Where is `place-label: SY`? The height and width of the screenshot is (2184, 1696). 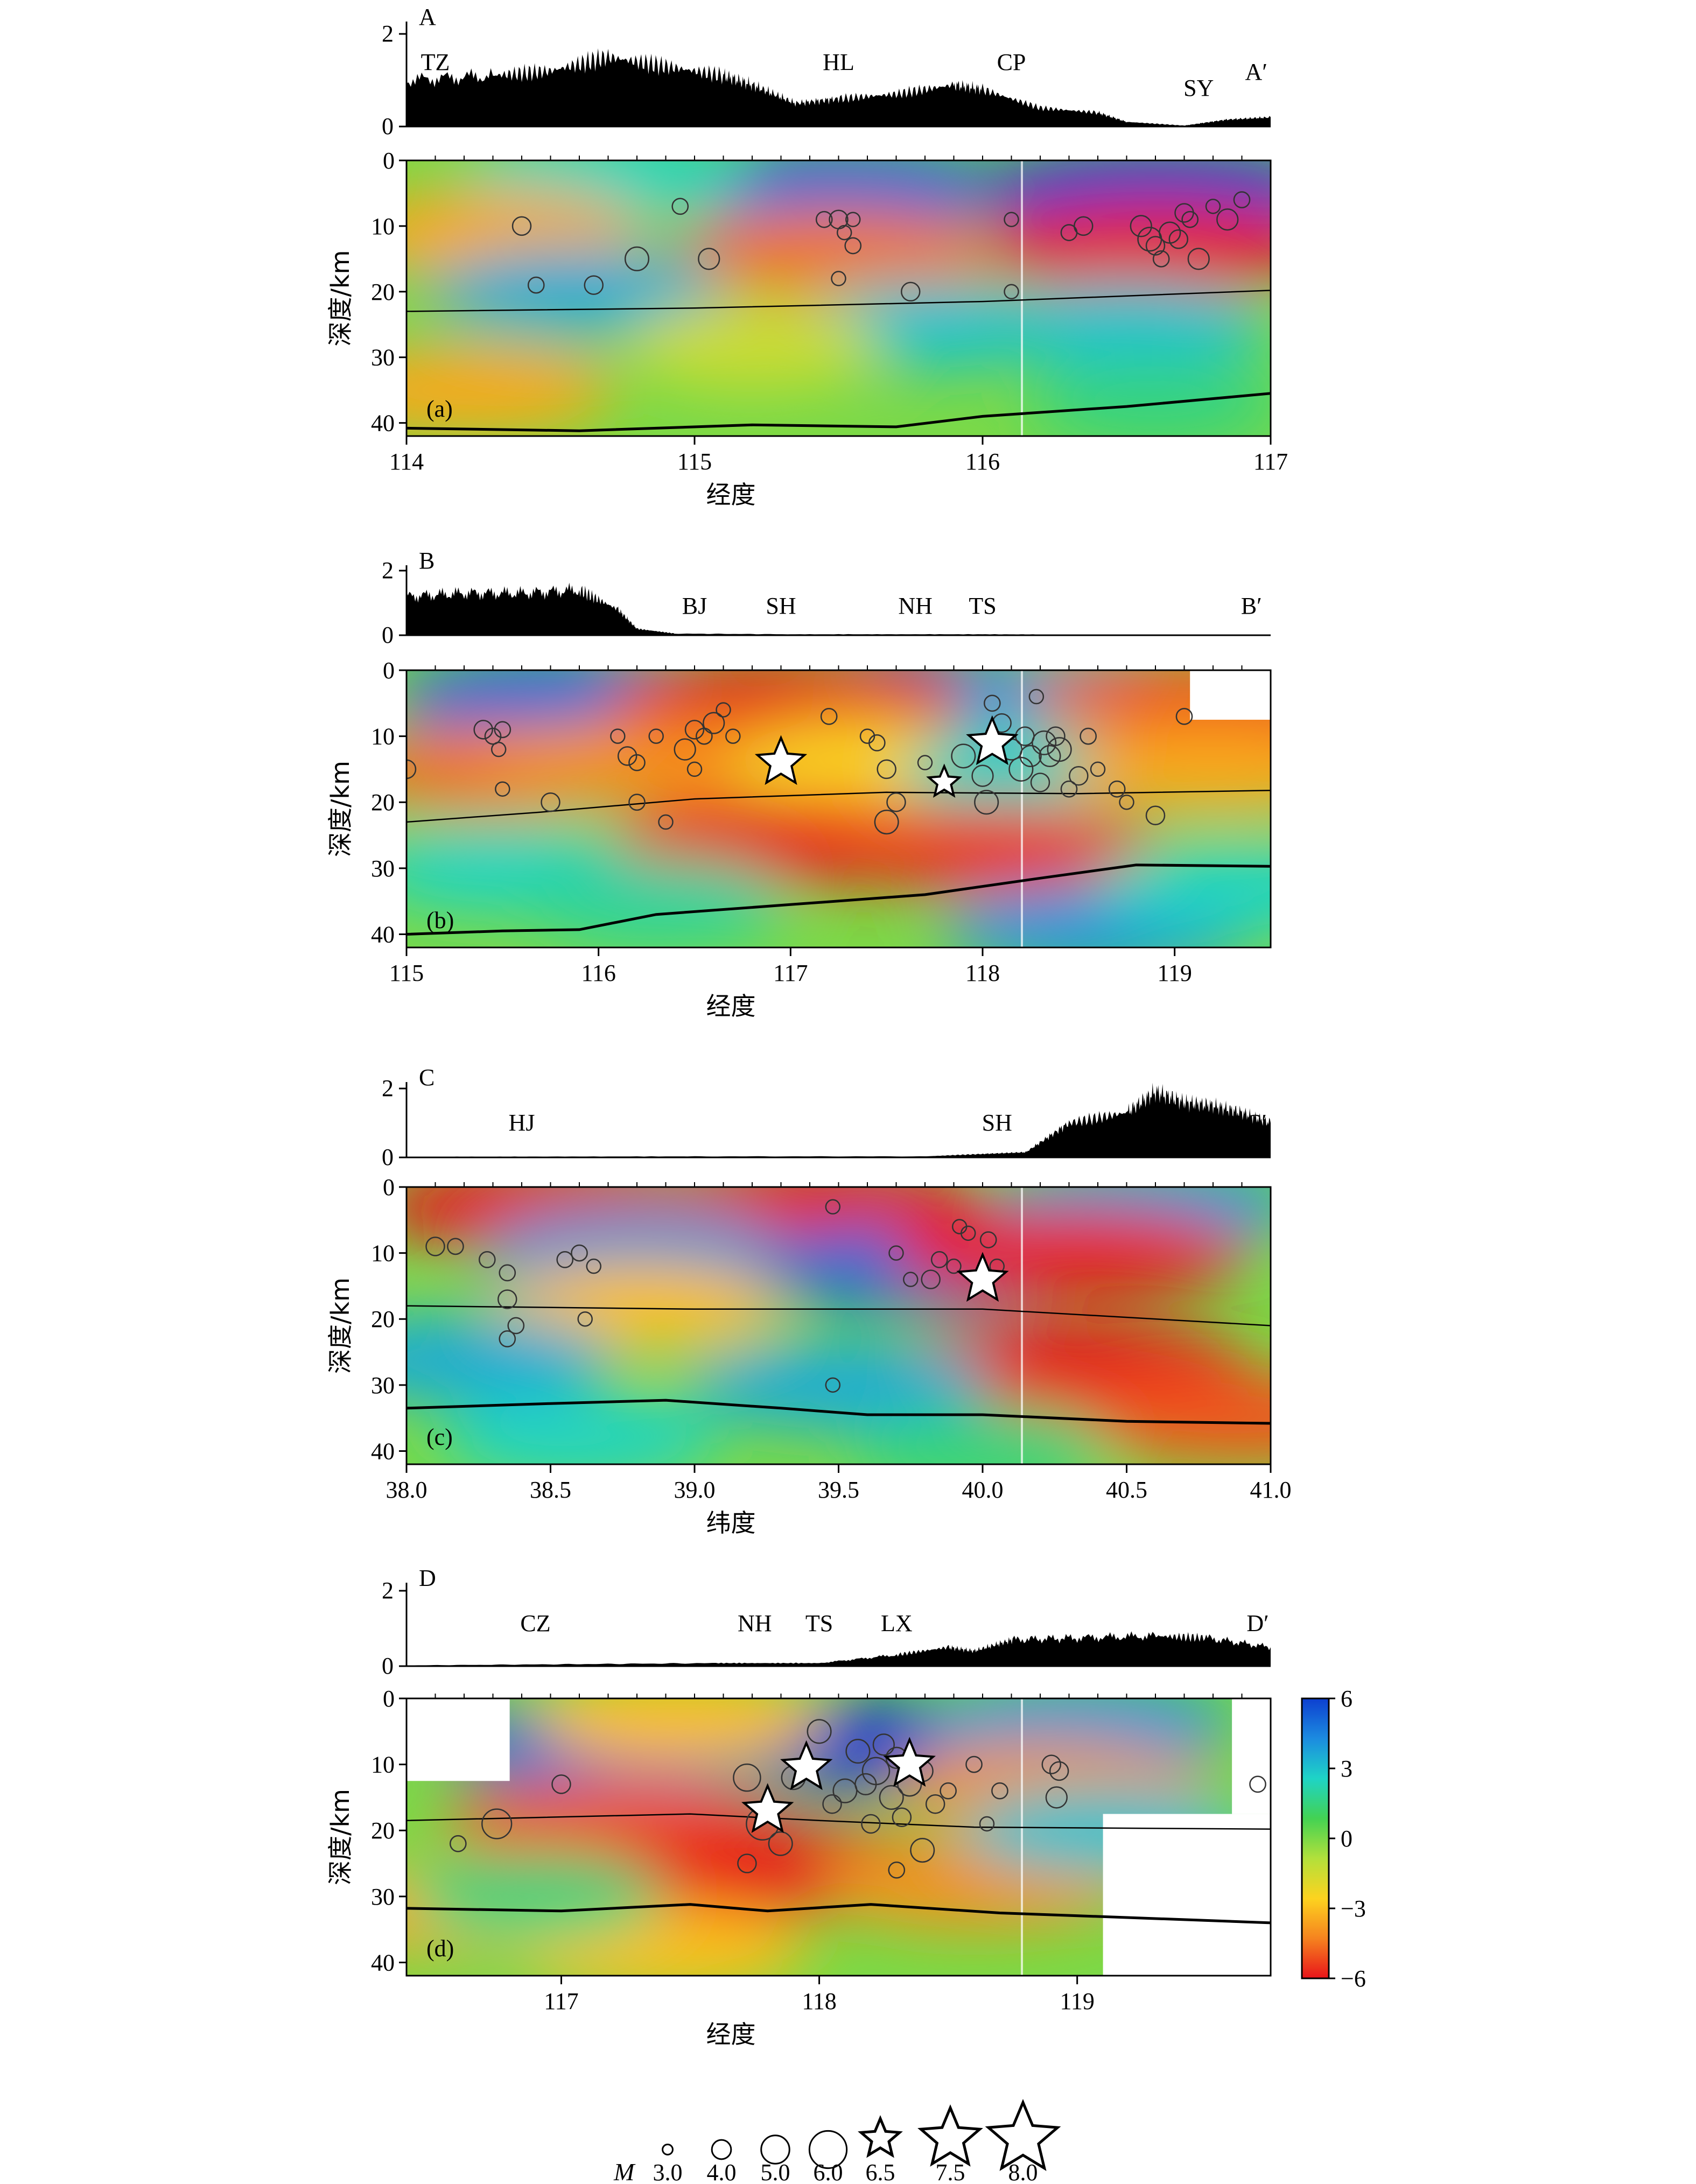 place-label: SY is located at coordinates (1199, 88).